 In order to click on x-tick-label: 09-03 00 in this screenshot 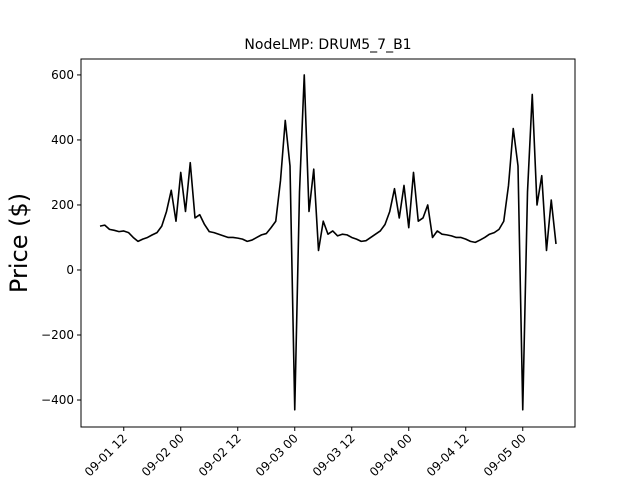, I will do `click(277, 455)`.